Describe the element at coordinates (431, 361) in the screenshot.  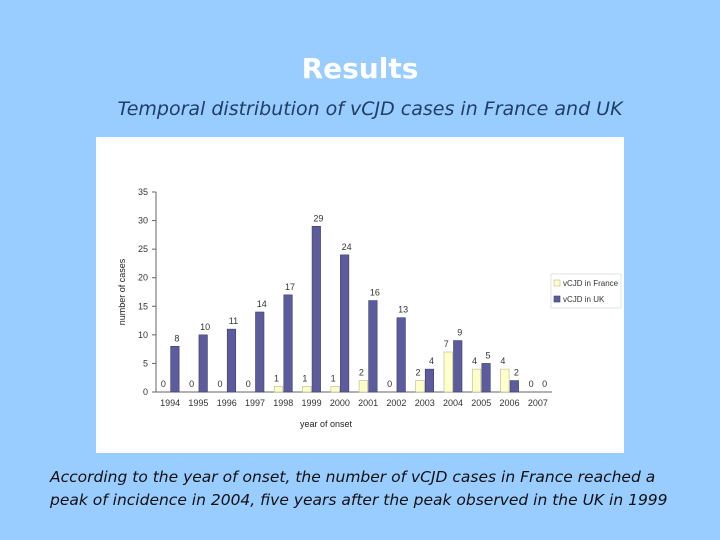
I see `data-label-uk: 4` at that location.